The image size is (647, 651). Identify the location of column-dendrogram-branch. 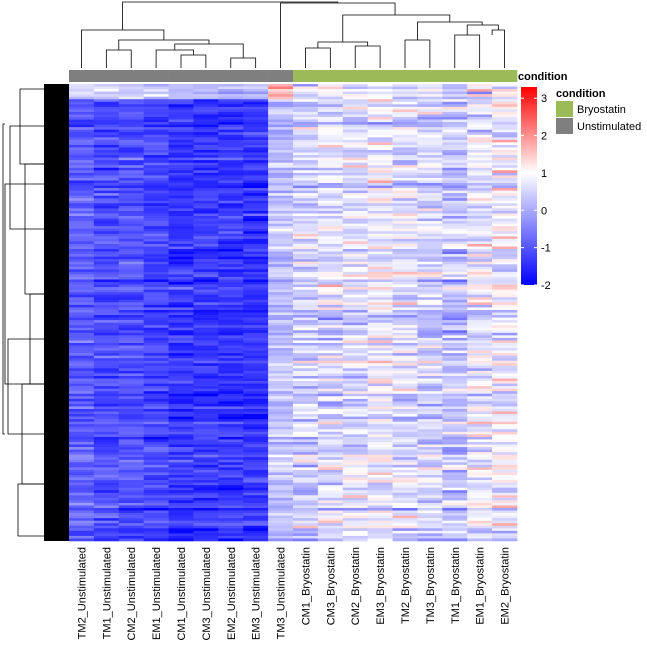
(498, 48).